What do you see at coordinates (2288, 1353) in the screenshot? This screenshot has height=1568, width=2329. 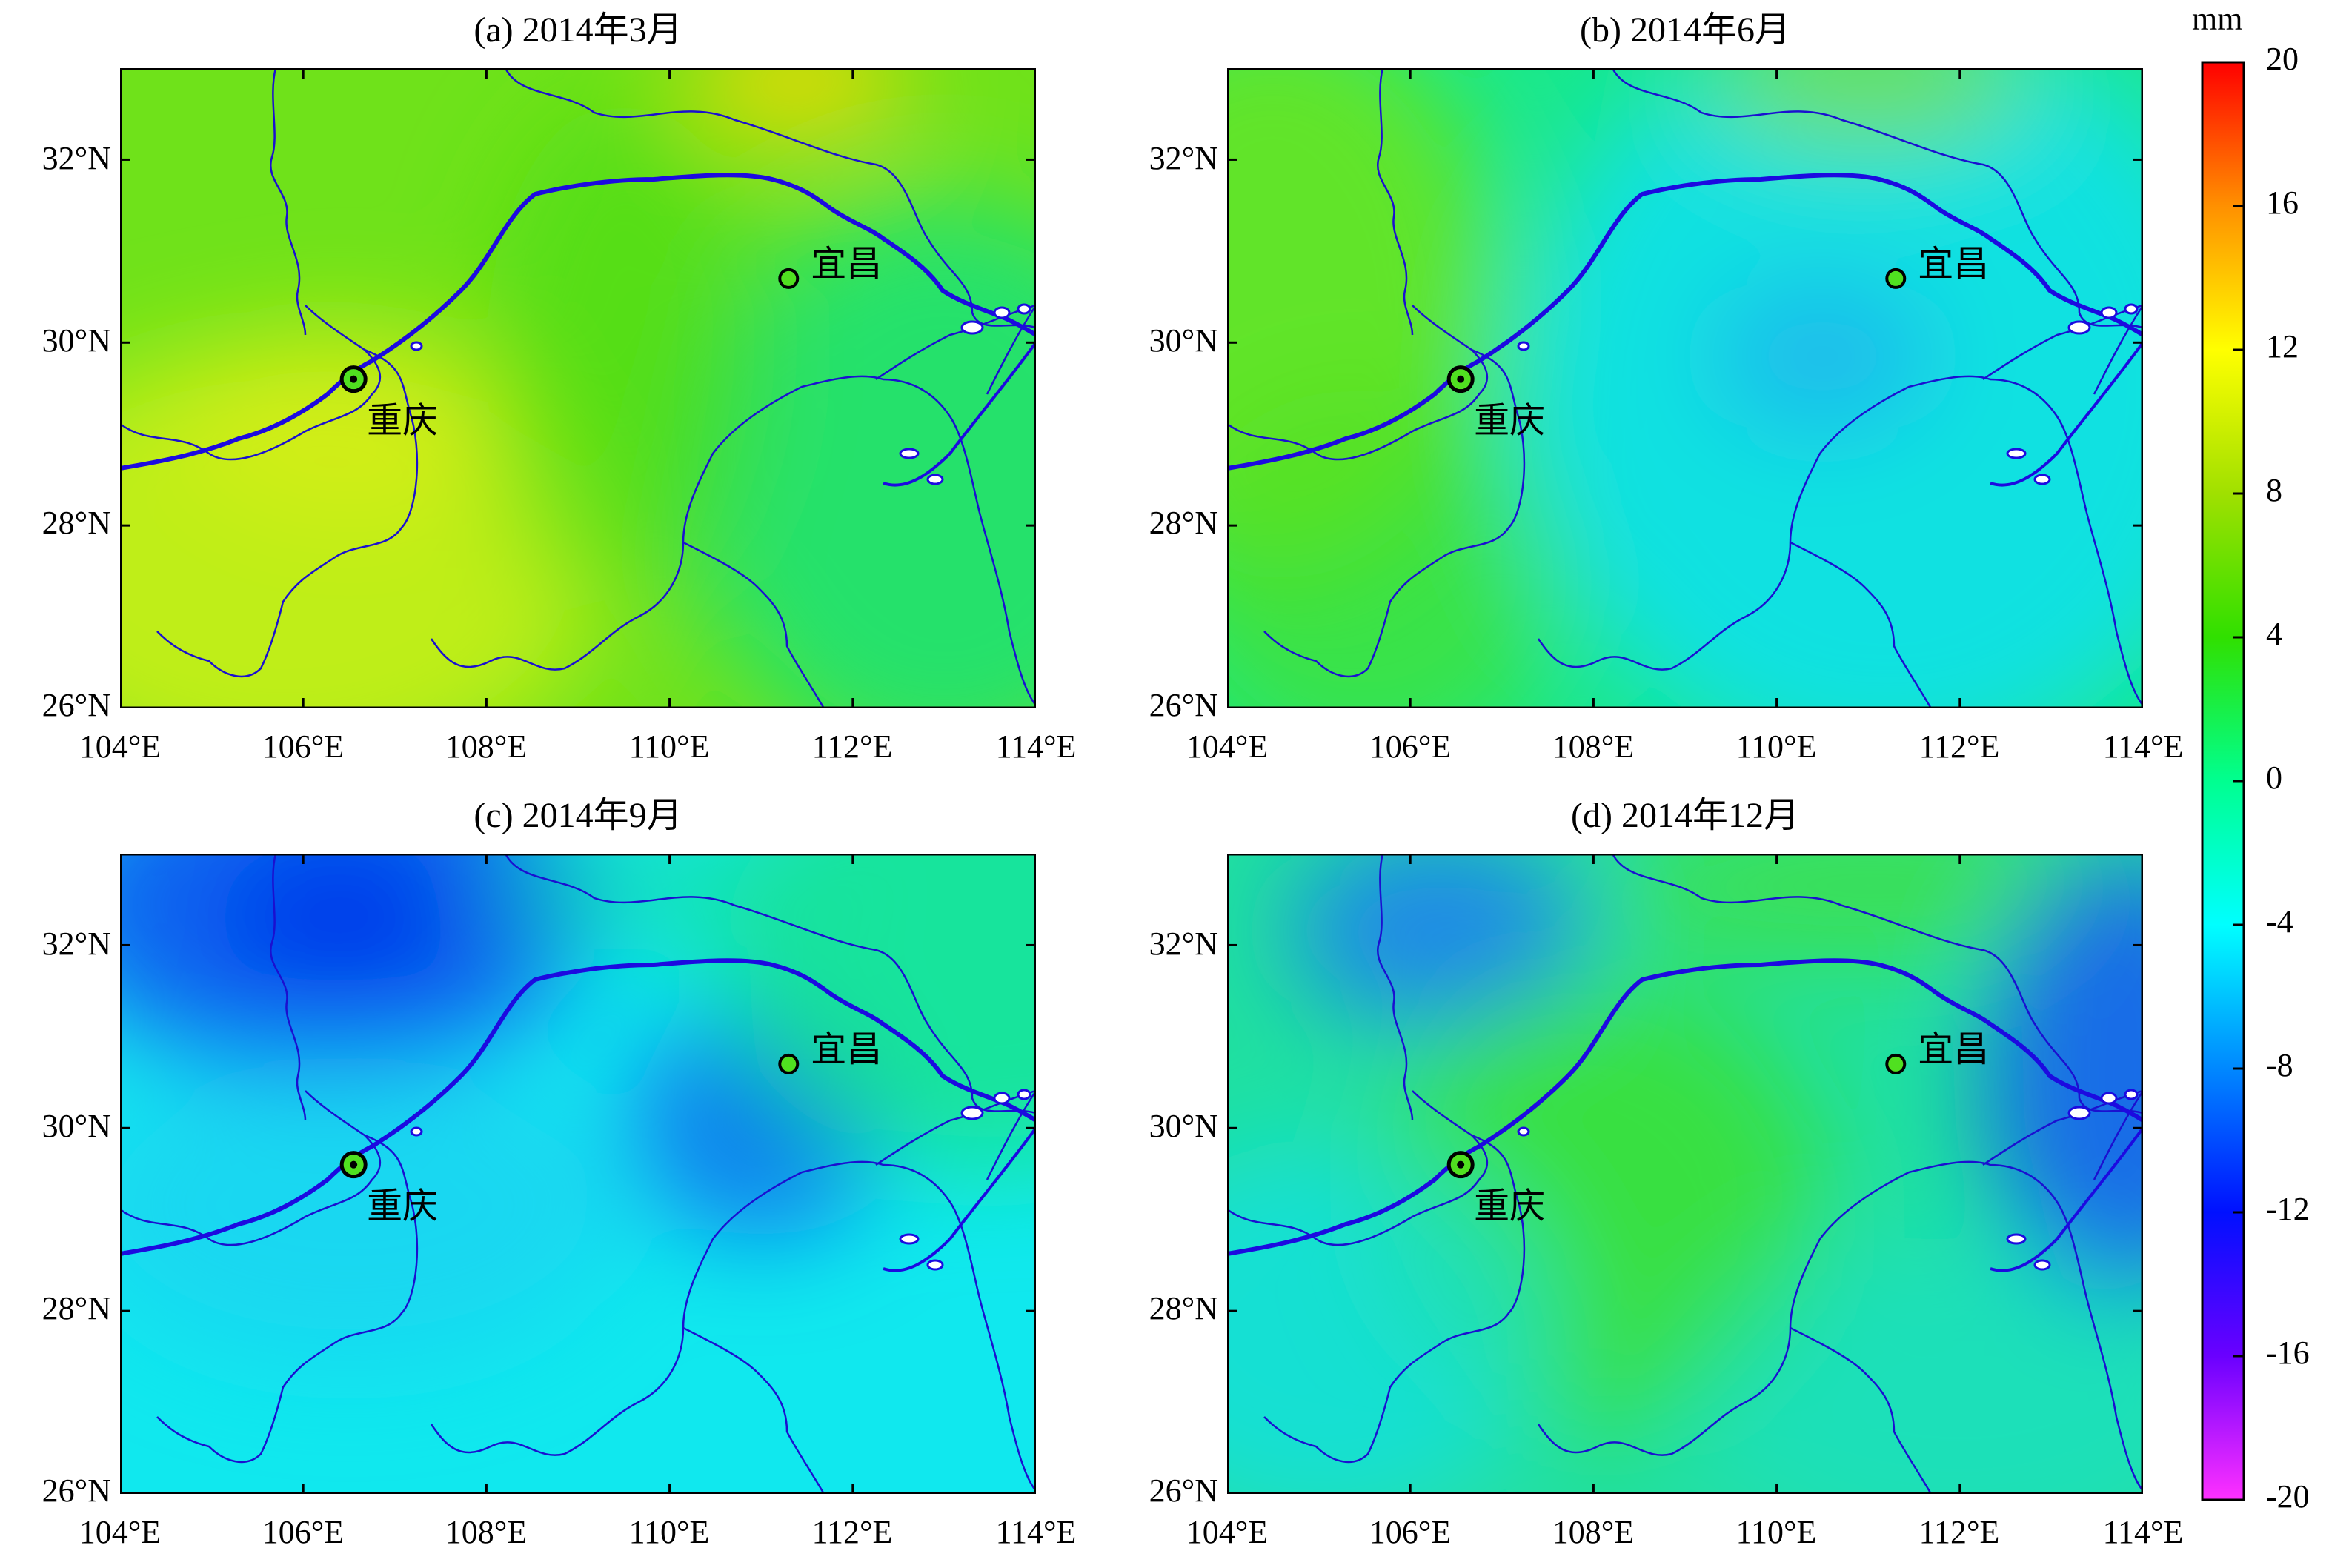 I see `colorbar-tick-label: -16` at bounding box center [2288, 1353].